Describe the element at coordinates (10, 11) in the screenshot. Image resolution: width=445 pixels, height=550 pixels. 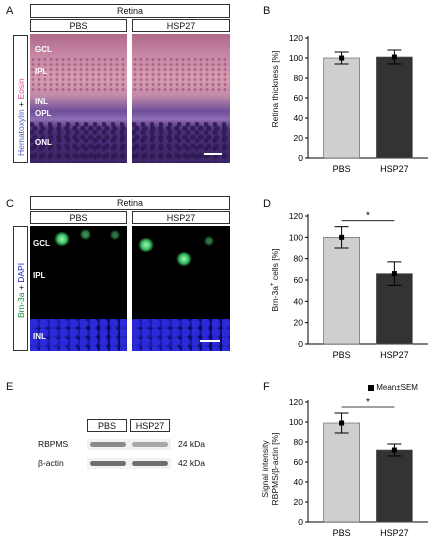
I see `panel-letter-a: A` at that location.